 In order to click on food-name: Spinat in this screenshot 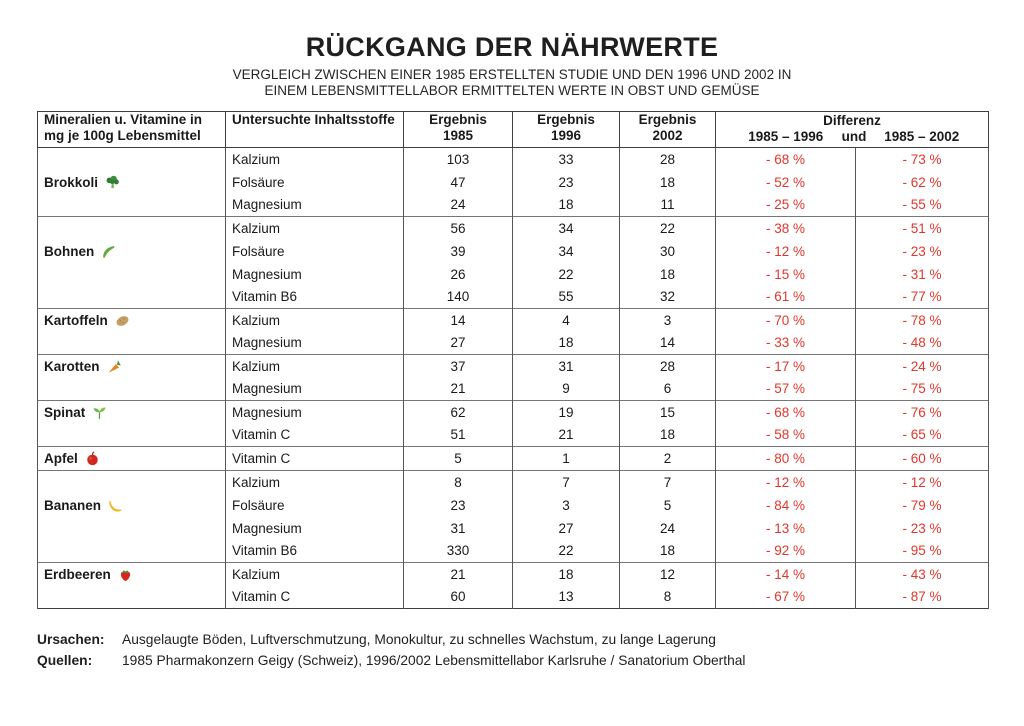, I will do `click(65, 412)`.